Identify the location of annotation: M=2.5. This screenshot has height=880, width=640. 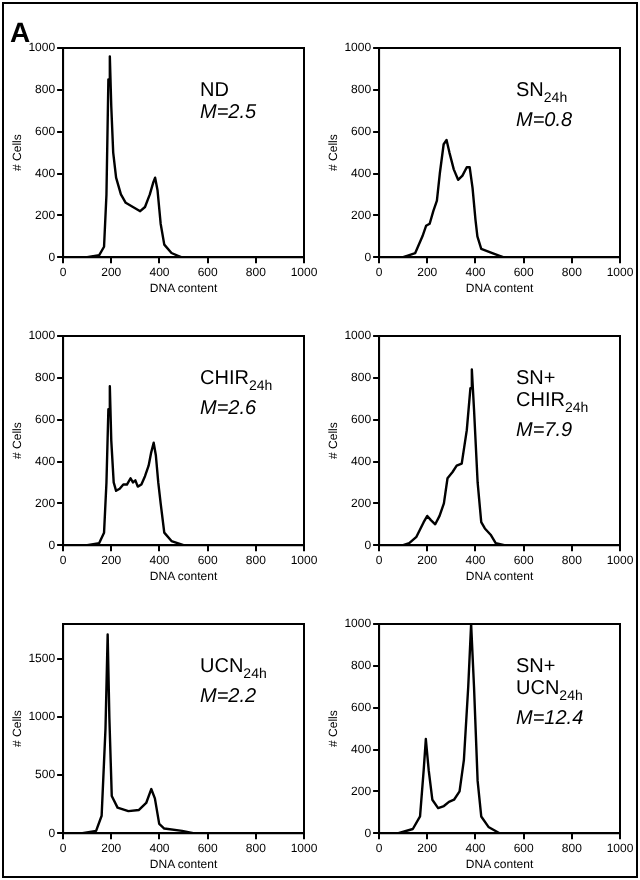
(228, 113).